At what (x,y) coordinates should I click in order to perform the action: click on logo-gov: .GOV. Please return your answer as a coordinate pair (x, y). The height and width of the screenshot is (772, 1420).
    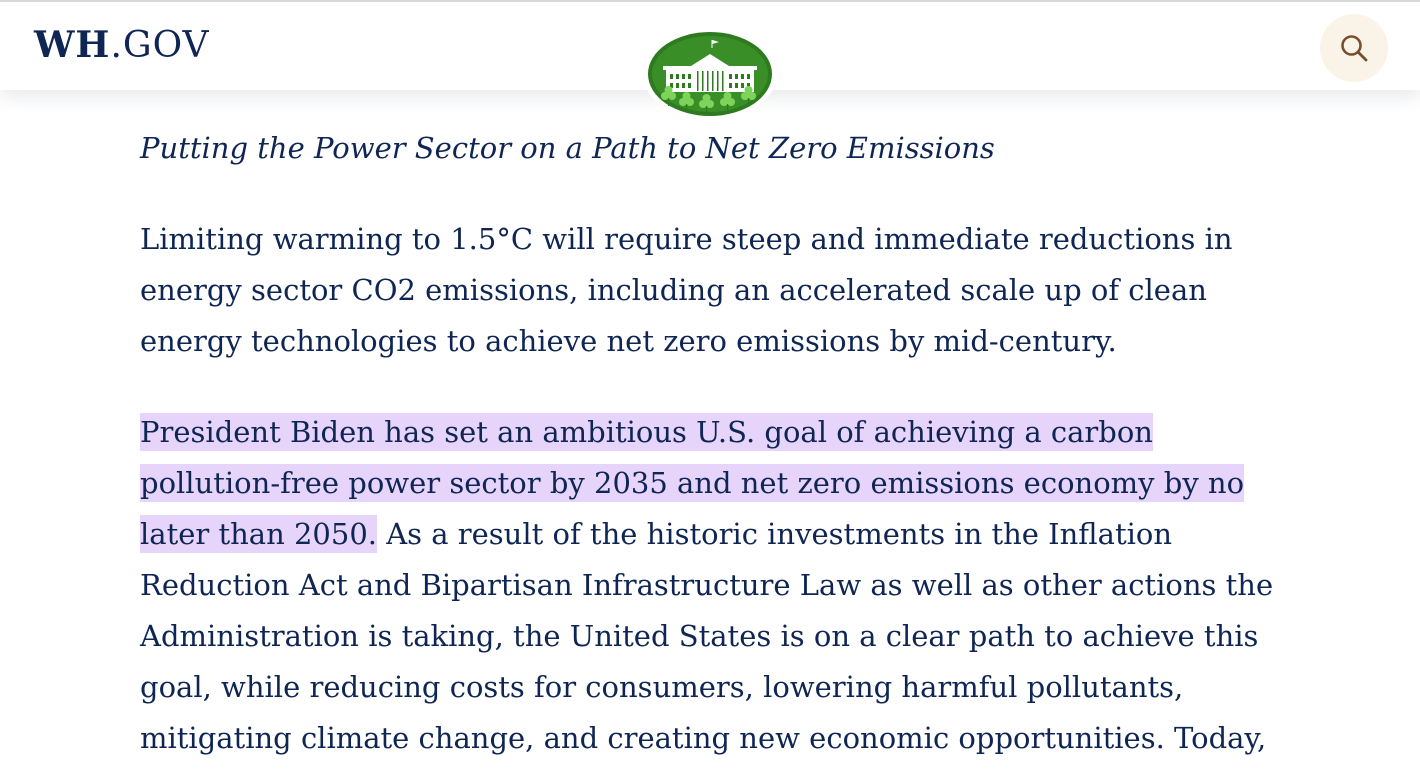
    Looking at the image, I should click on (160, 45).